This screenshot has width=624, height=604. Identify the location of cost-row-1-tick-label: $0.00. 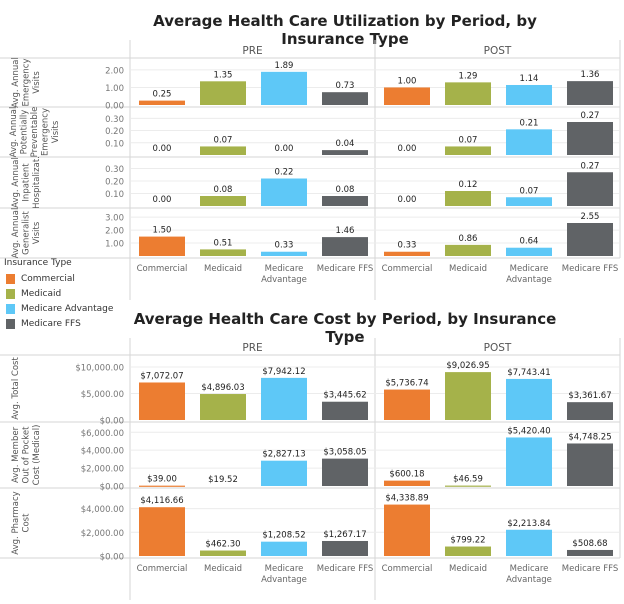
(112, 422).